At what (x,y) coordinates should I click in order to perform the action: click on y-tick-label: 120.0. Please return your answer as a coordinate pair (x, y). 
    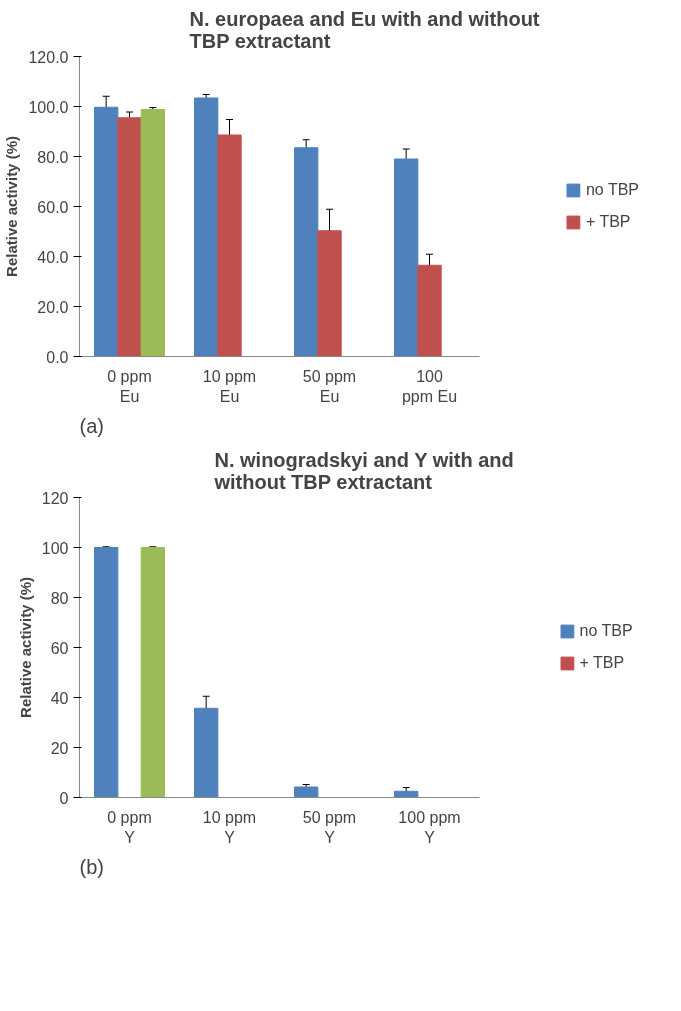
    Looking at the image, I should click on (48, 57).